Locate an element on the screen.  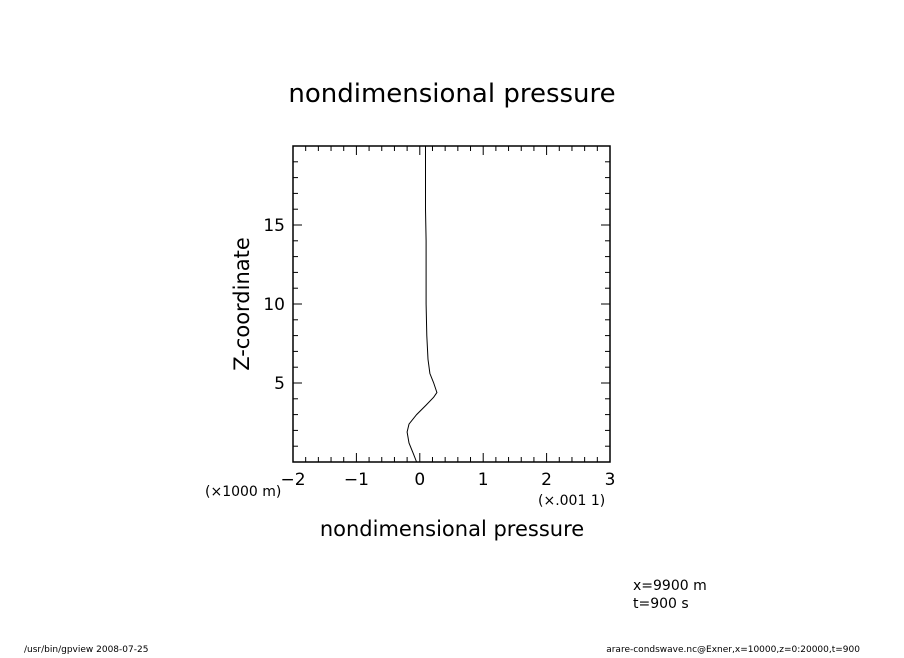
footer-left: /usr/bin/gpview 2008-07-25 is located at coordinates (86, 649).